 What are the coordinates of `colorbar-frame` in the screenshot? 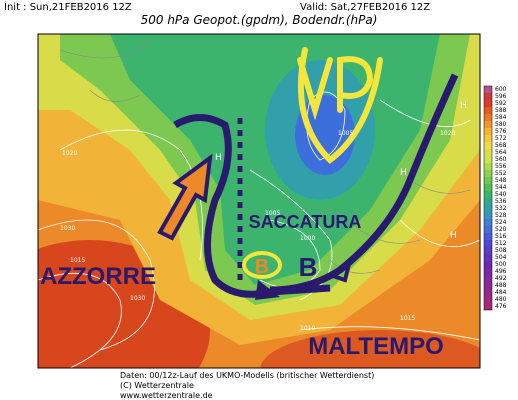 It's located at (488, 198).